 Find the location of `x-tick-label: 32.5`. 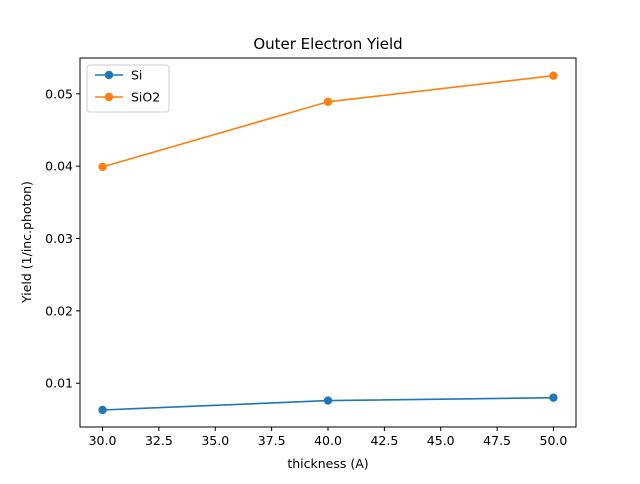

x-tick-label: 32.5 is located at coordinates (159, 440).